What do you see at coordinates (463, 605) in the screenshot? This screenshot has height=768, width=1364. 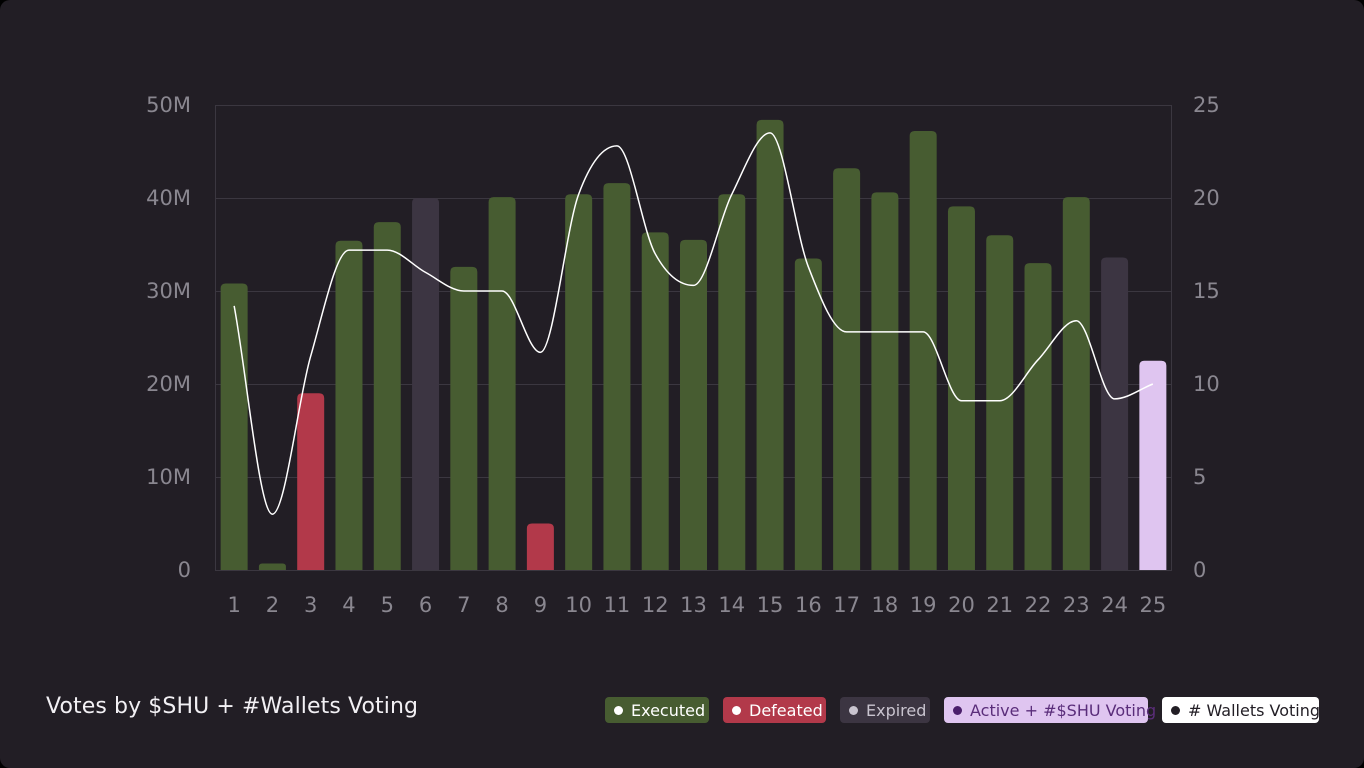 I see `x-tick-7: 7` at bounding box center [463, 605].